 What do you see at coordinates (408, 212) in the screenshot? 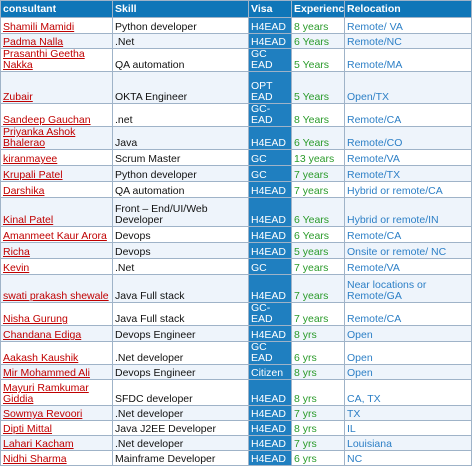
I see `relocation-cell: Hybrid or remote/IN` at bounding box center [408, 212].